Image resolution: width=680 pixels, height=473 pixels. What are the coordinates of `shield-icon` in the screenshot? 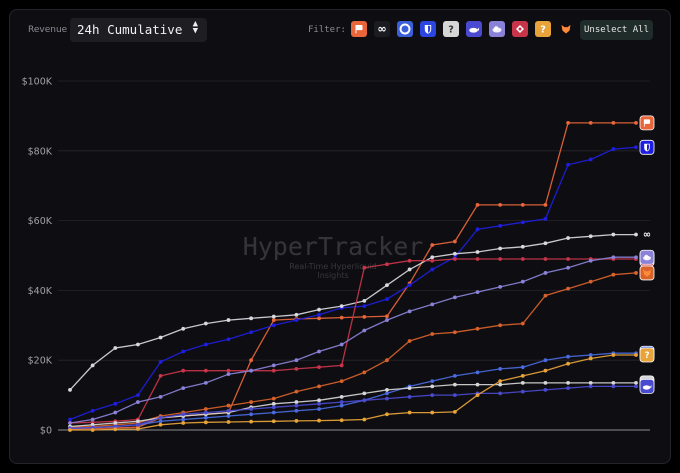 It's located at (428, 29).